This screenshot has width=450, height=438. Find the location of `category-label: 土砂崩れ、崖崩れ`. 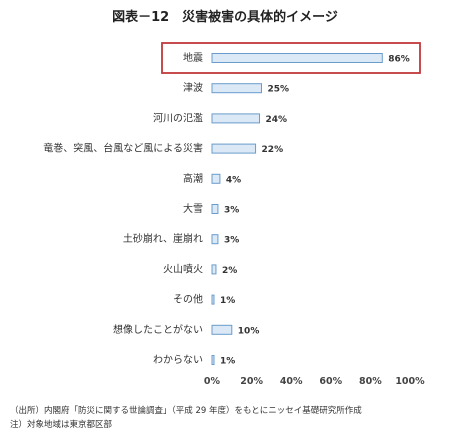

category-label: 土砂崩れ、崖崩れ is located at coordinates (163, 238).